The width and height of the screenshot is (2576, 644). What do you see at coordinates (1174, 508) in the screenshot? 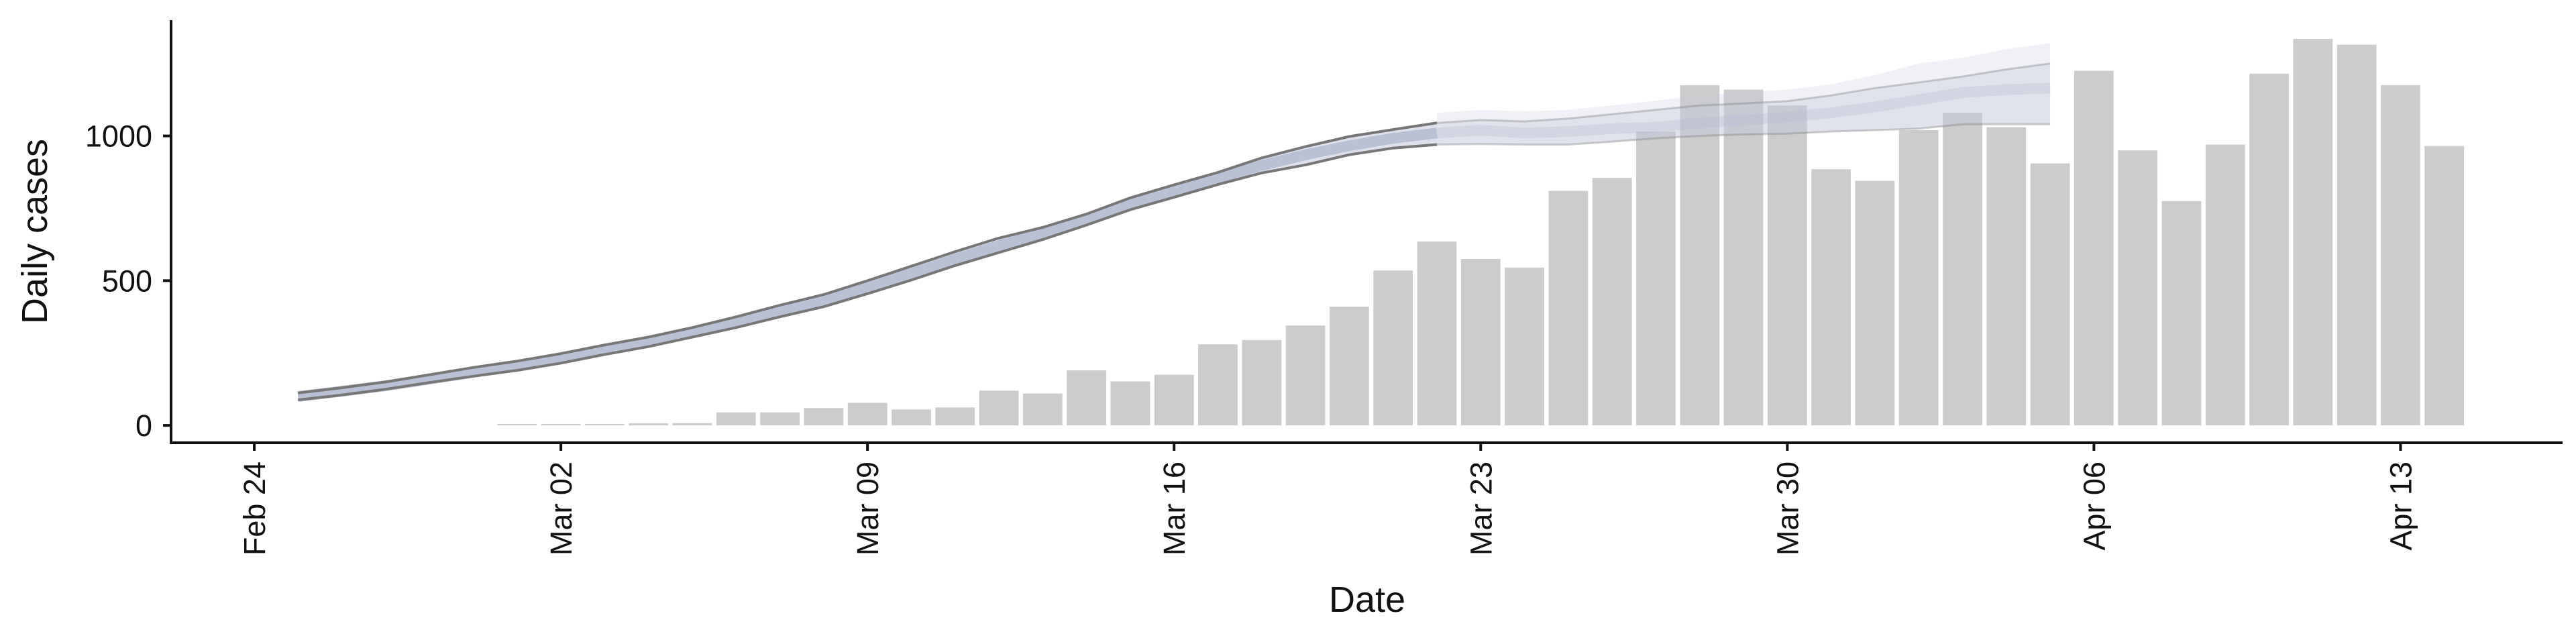
I see `x-tick-label: Mar 16` at bounding box center [1174, 508].